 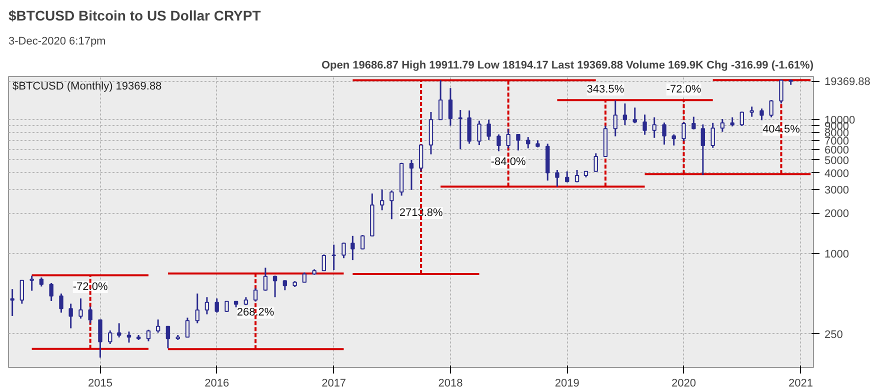 I want to click on y-tick-label: 4000, so click(x=836, y=174).